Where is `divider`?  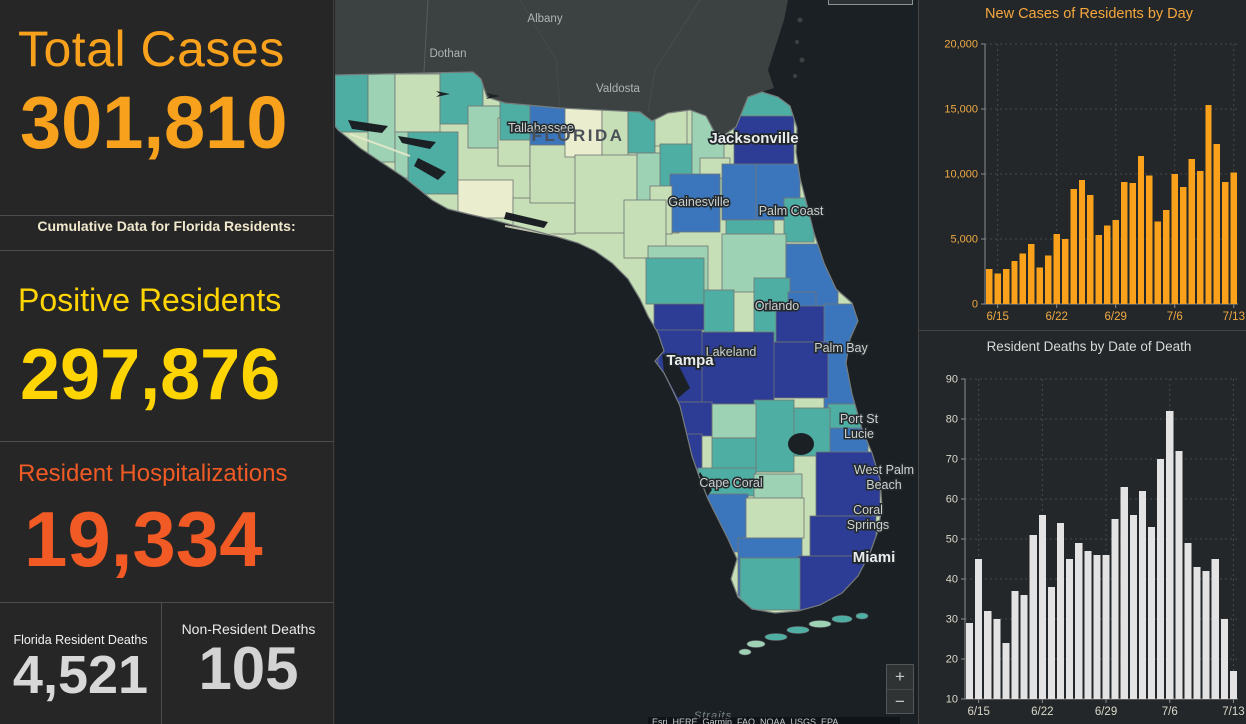
divider is located at coordinates (166, 215).